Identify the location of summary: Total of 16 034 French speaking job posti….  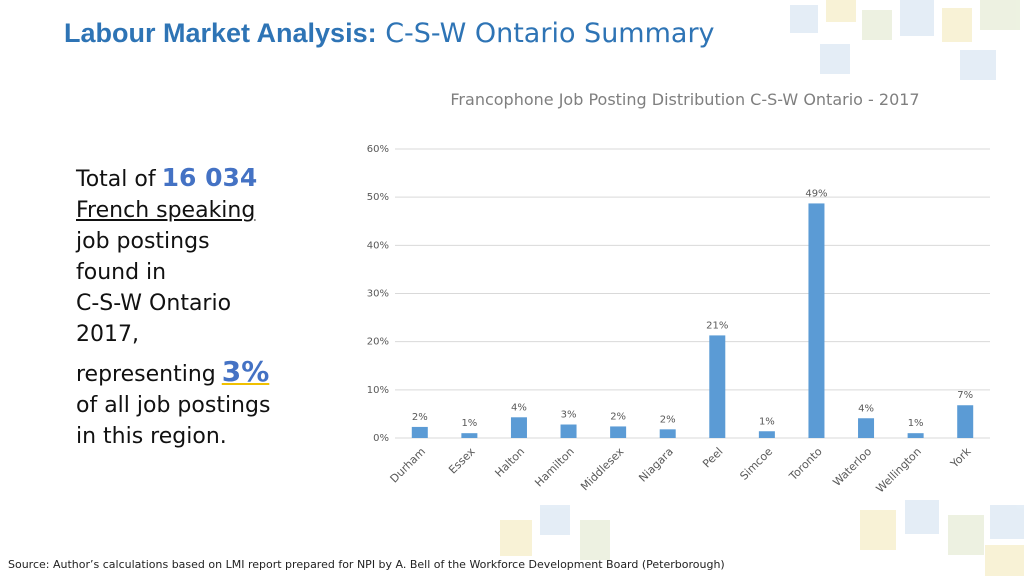
(173, 307).